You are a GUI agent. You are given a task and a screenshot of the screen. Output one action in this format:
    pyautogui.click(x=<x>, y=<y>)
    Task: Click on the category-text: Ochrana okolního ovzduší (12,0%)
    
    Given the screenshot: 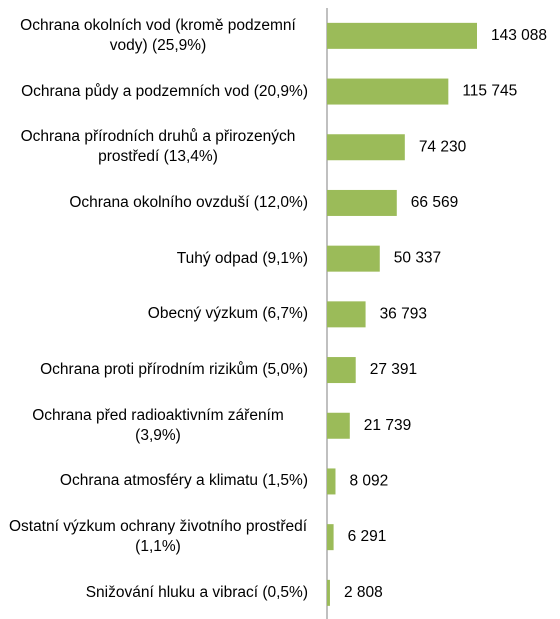 What is the action you would take?
    pyautogui.click(x=188, y=202)
    